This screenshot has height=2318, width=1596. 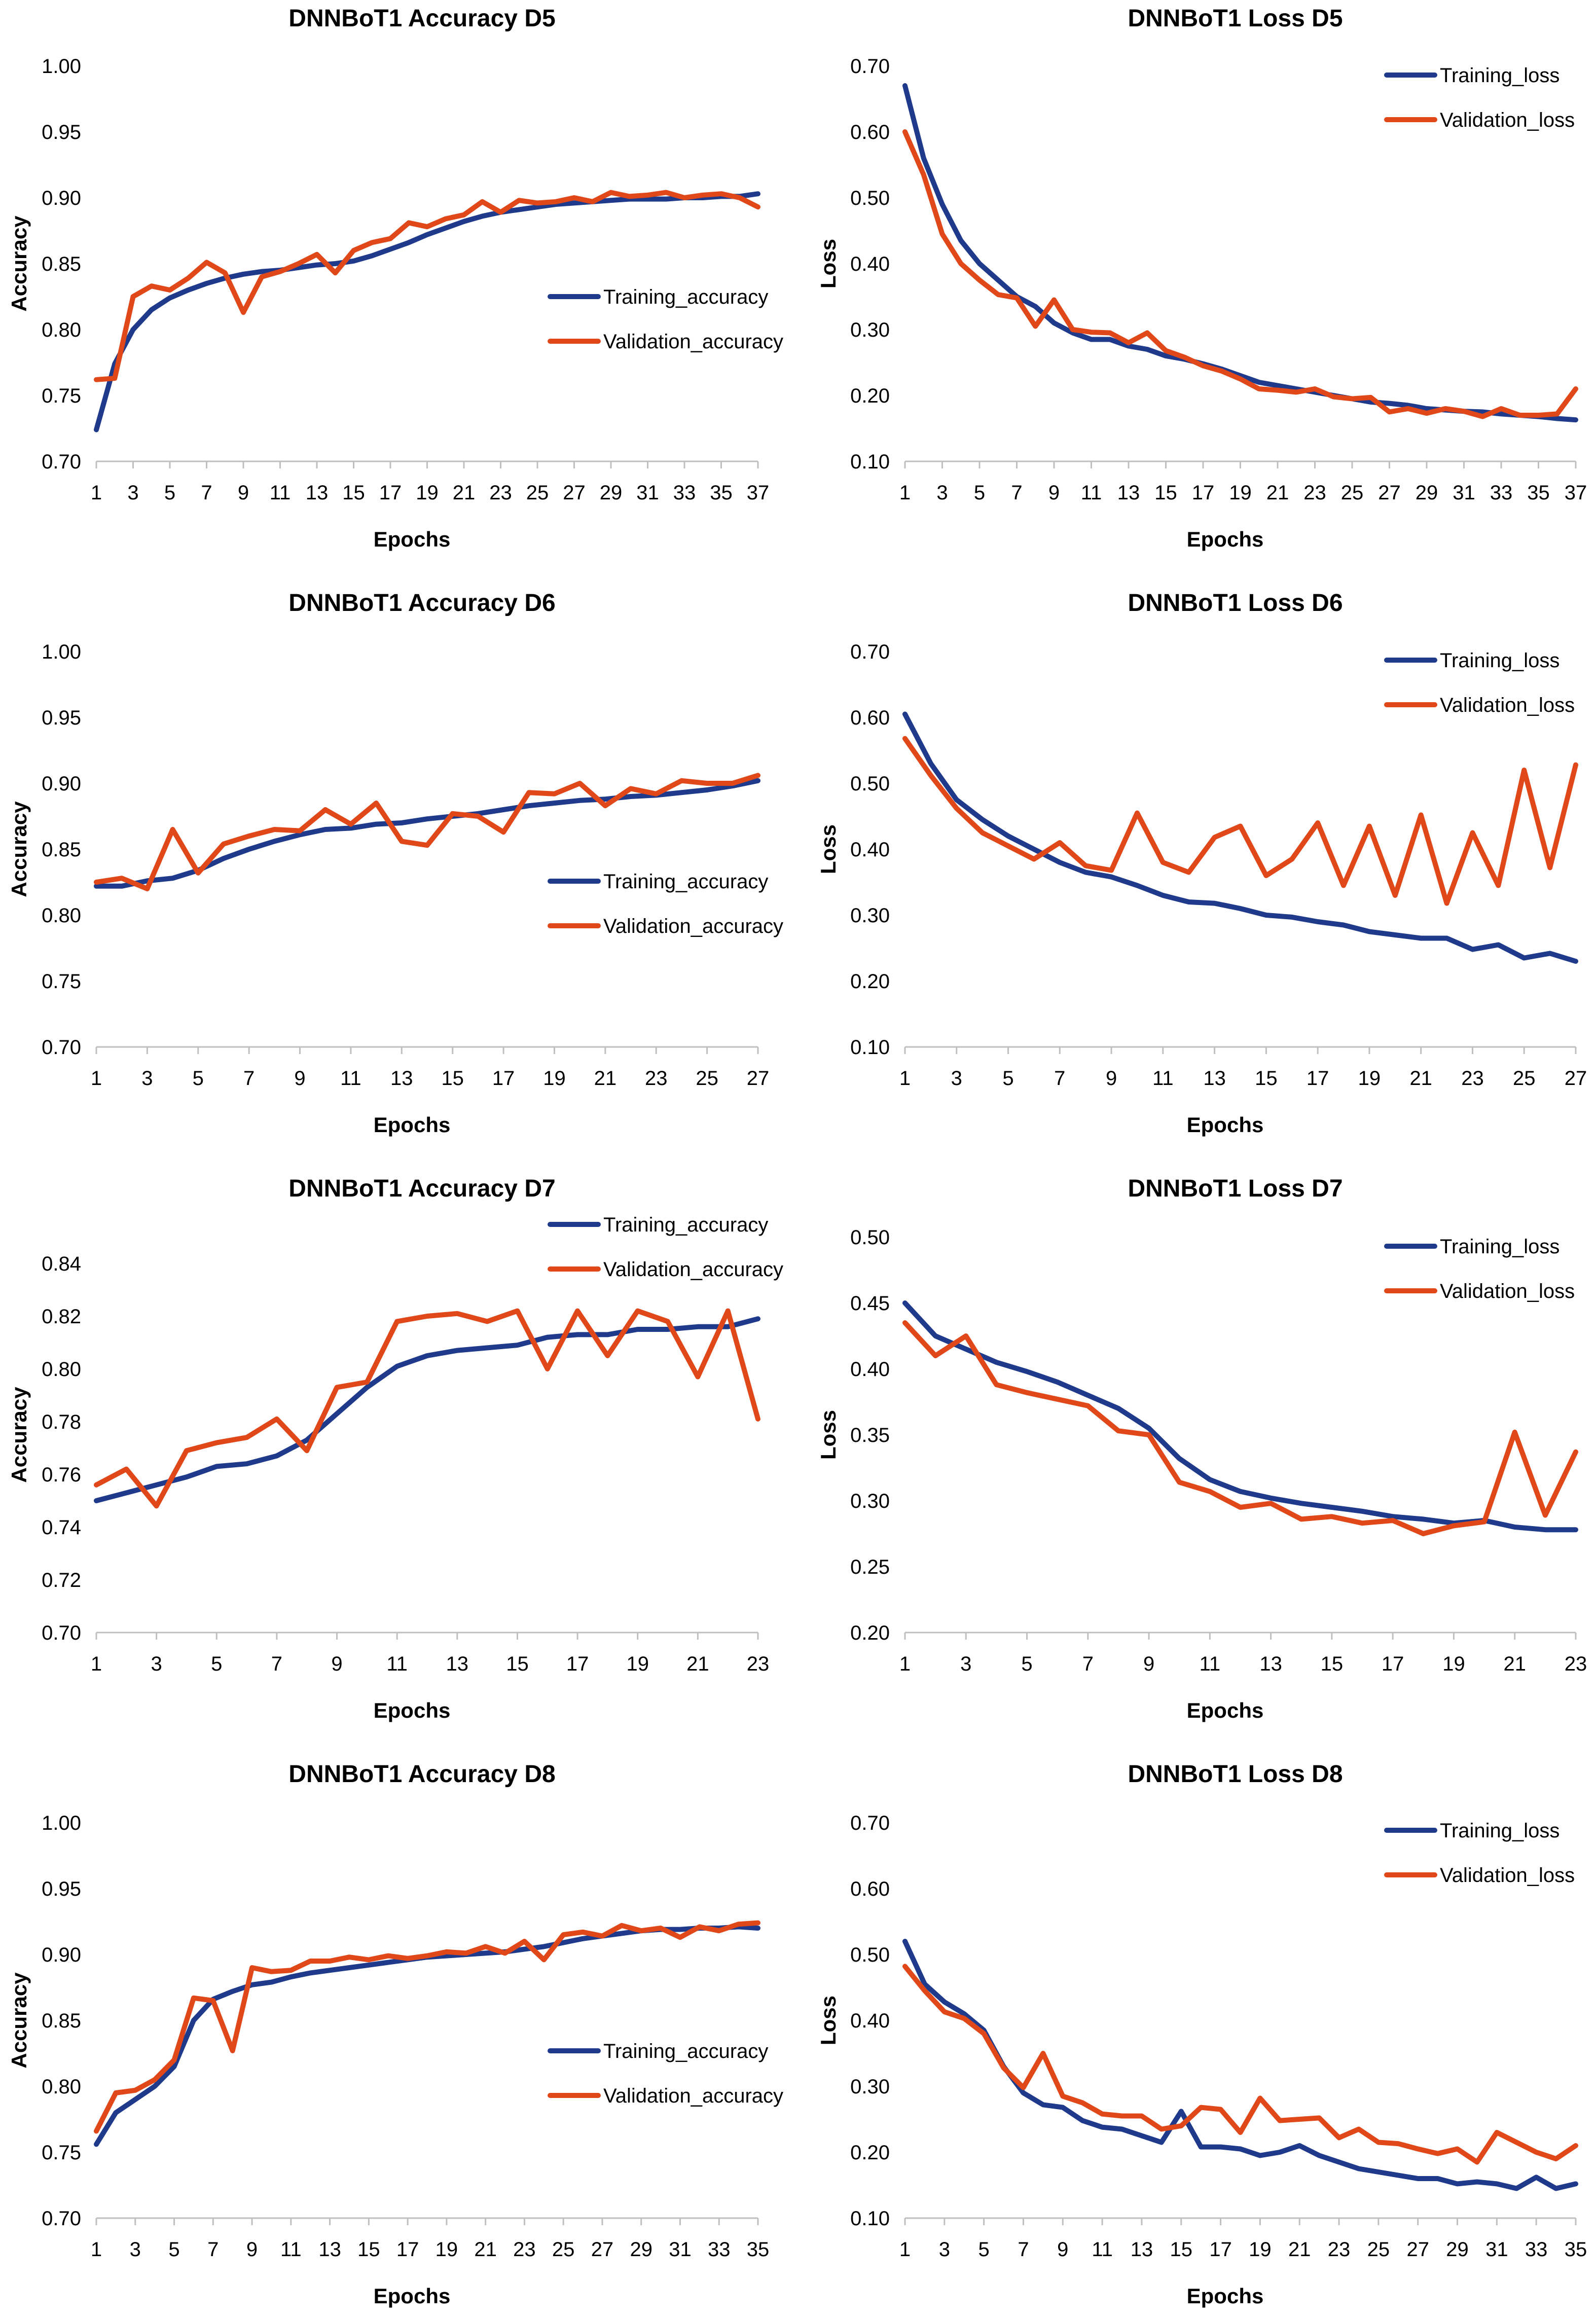 I want to click on y-tick-label: 0.90, so click(x=61, y=1955).